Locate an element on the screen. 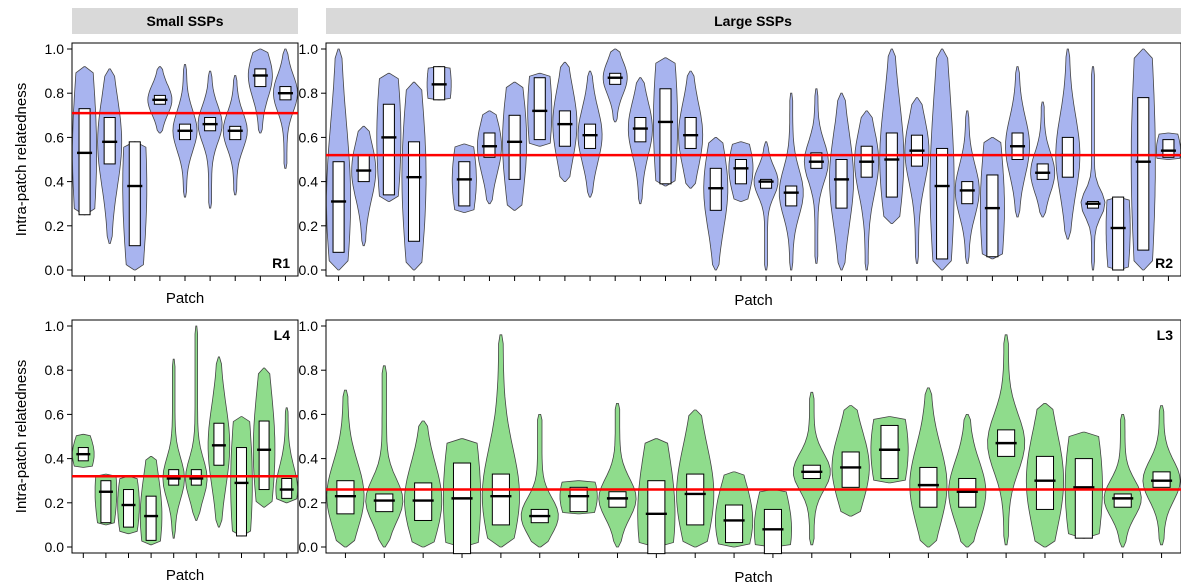  header-large-bar is located at coordinates (753, 21).